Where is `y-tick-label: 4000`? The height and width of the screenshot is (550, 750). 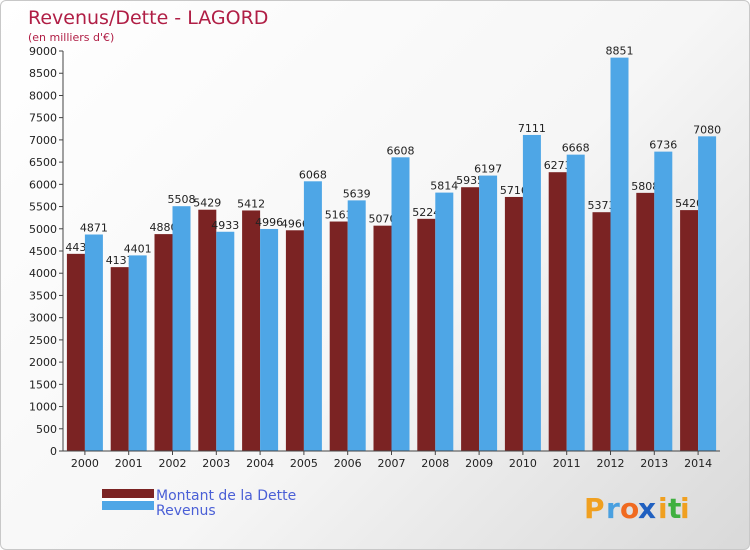
y-tick-label: 4000 is located at coordinates (43, 273).